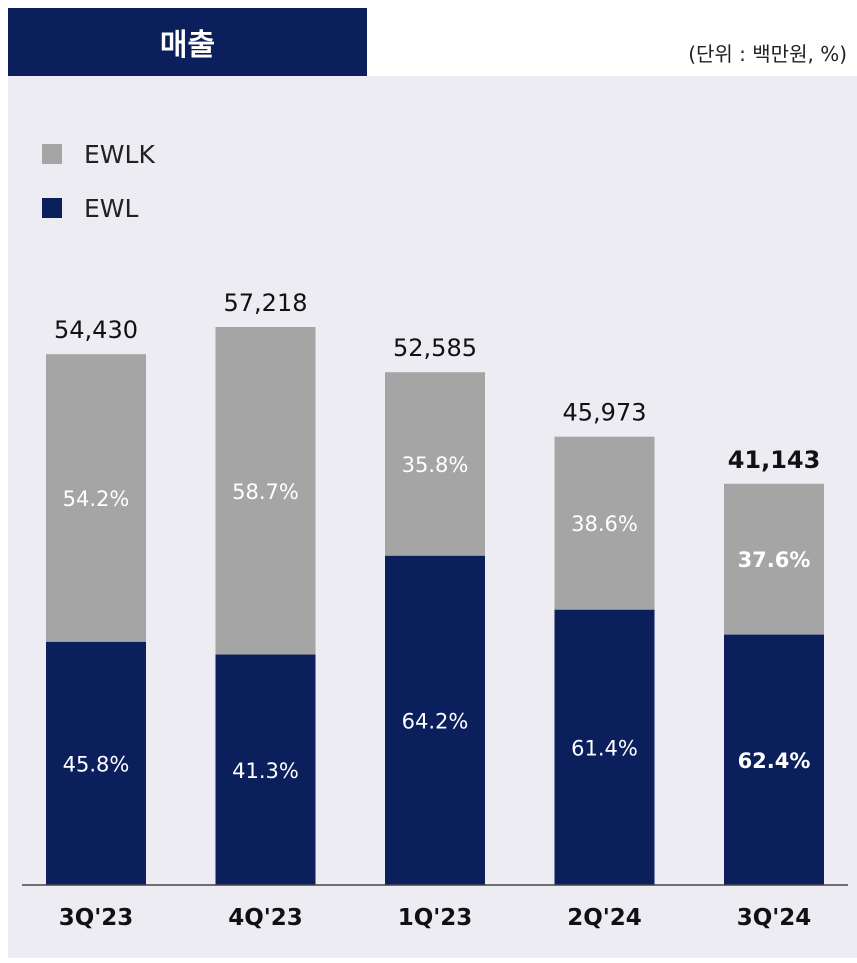  Describe the element at coordinates (774, 460) in the screenshot. I see `total-label-4: 41,143` at that location.